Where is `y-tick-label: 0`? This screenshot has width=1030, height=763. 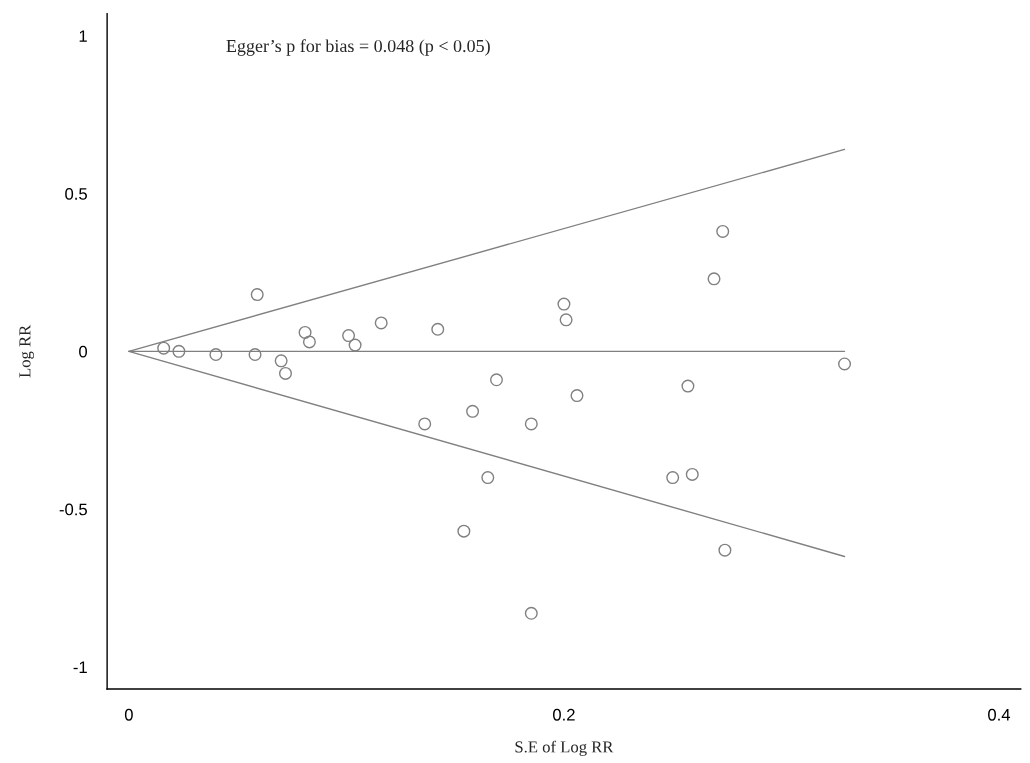
y-tick-label: 0 is located at coordinates (83, 351).